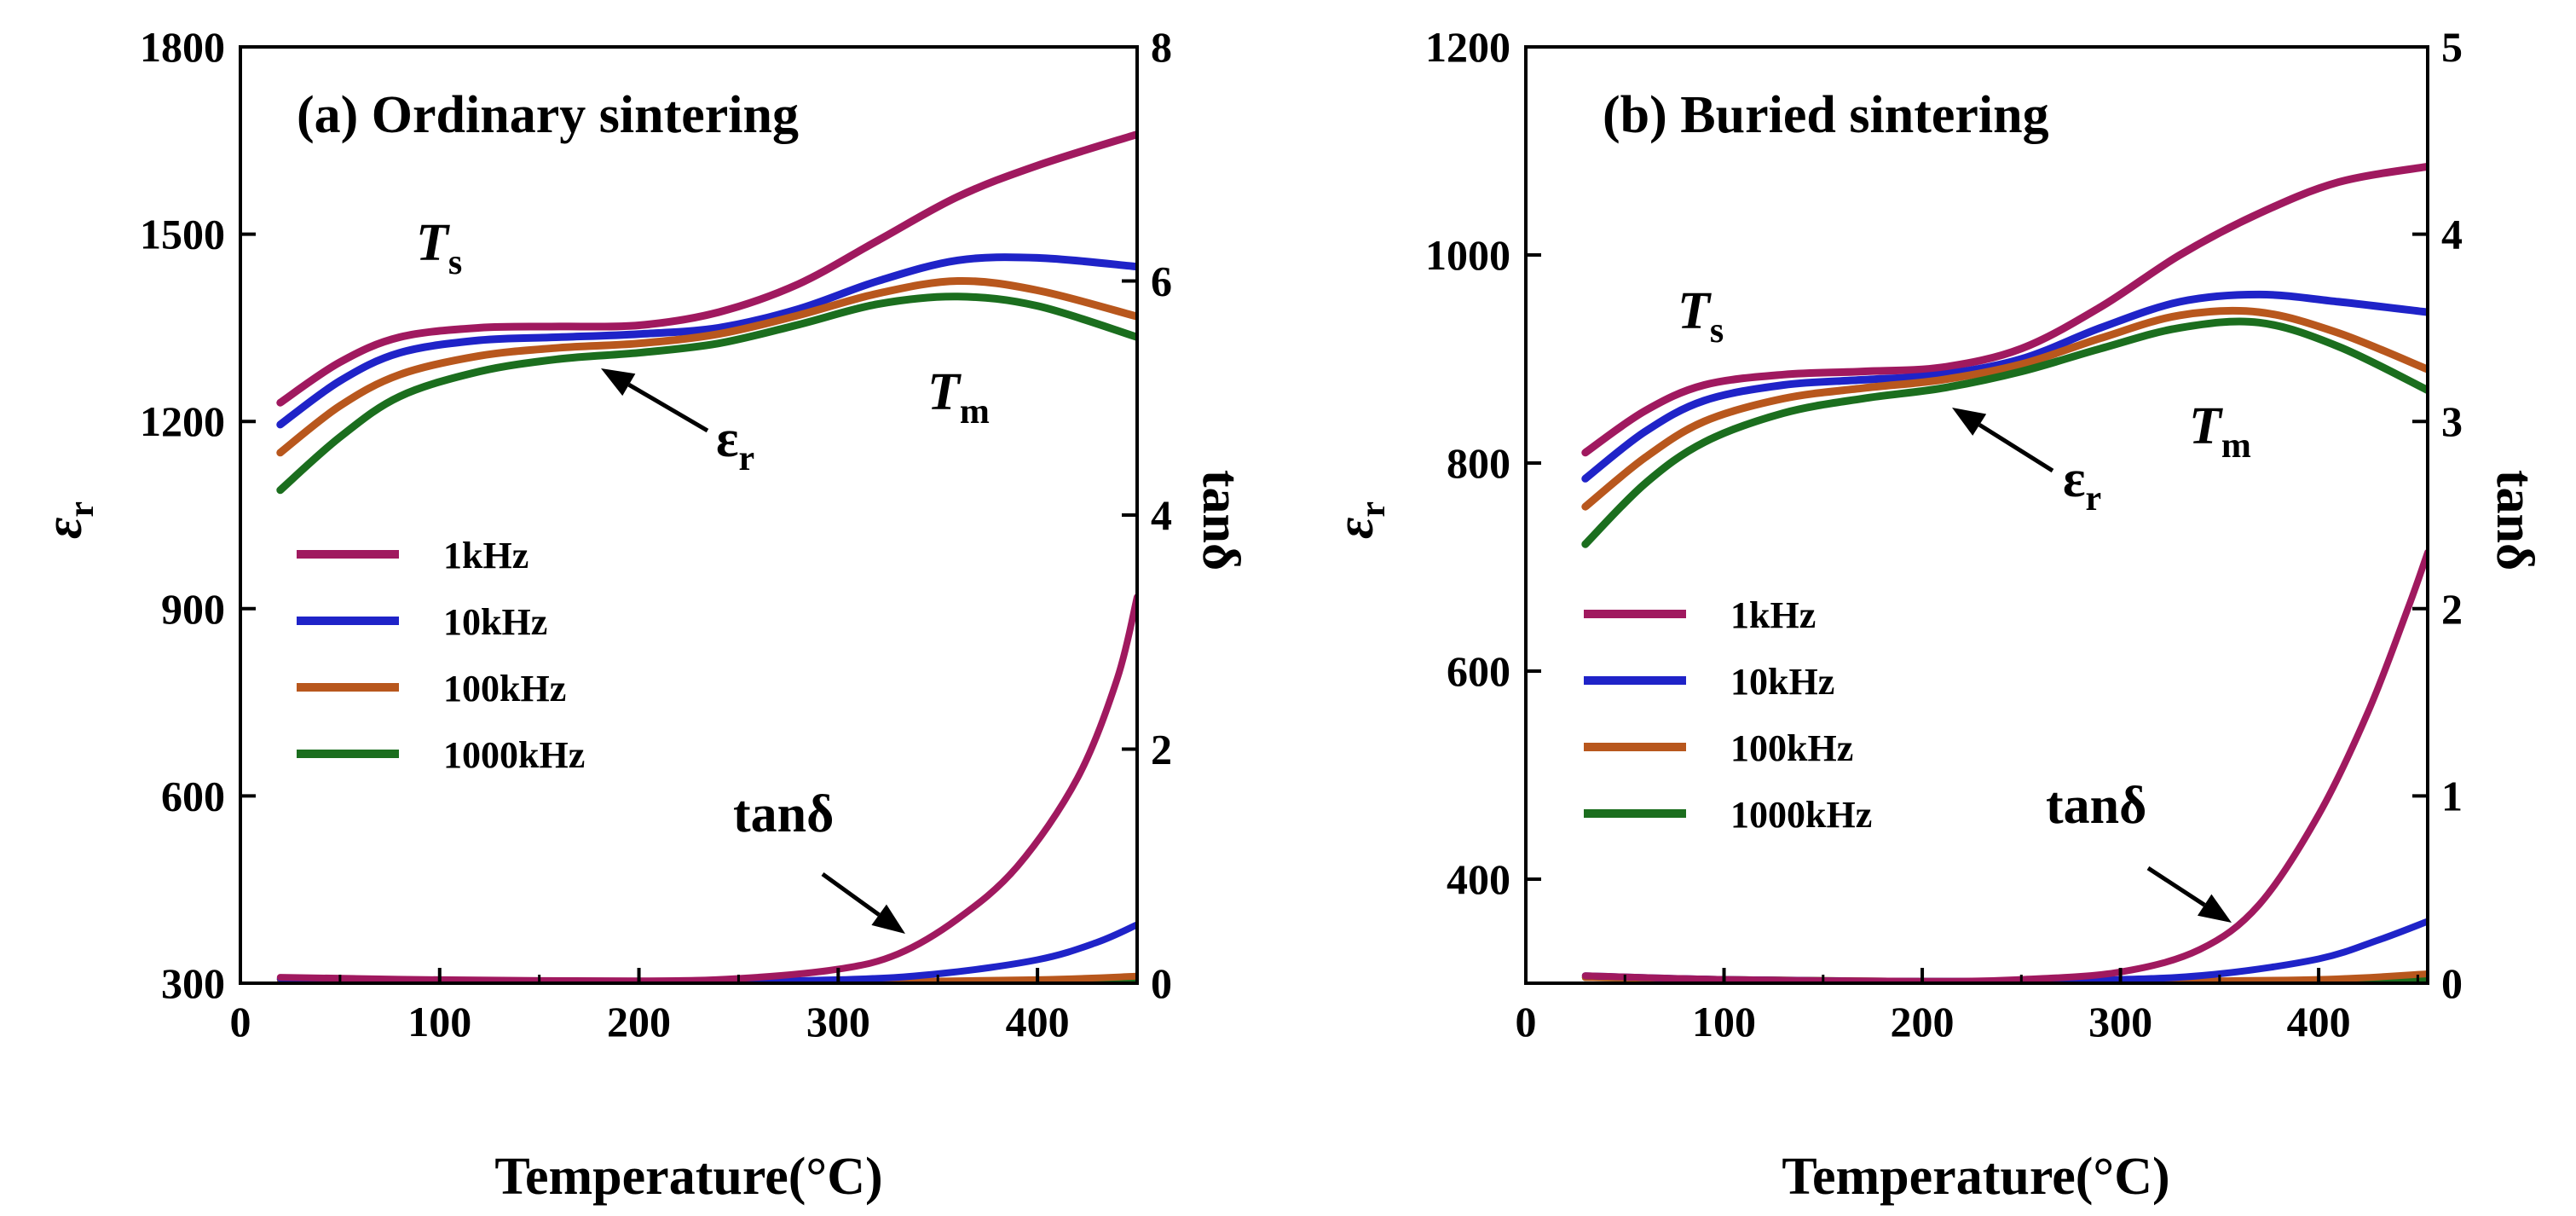 The width and height of the screenshot is (2576, 1216). Describe the element at coordinates (838, 1021) in the screenshot. I see `x-tick-label: 300` at that location.